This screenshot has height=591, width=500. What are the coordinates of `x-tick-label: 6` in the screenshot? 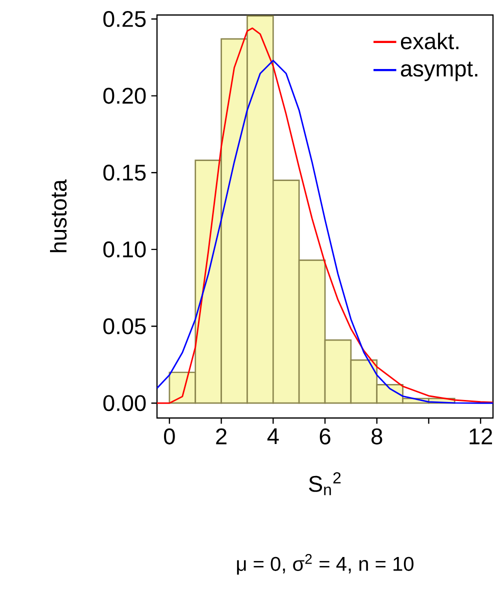 It's located at (325, 436).